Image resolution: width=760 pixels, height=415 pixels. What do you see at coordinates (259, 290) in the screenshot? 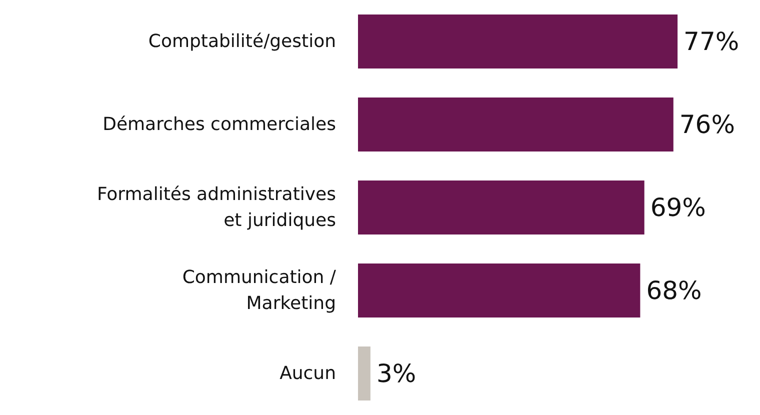
I see `y-tick-label: Communication / Marketing` at bounding box center [259, 290].